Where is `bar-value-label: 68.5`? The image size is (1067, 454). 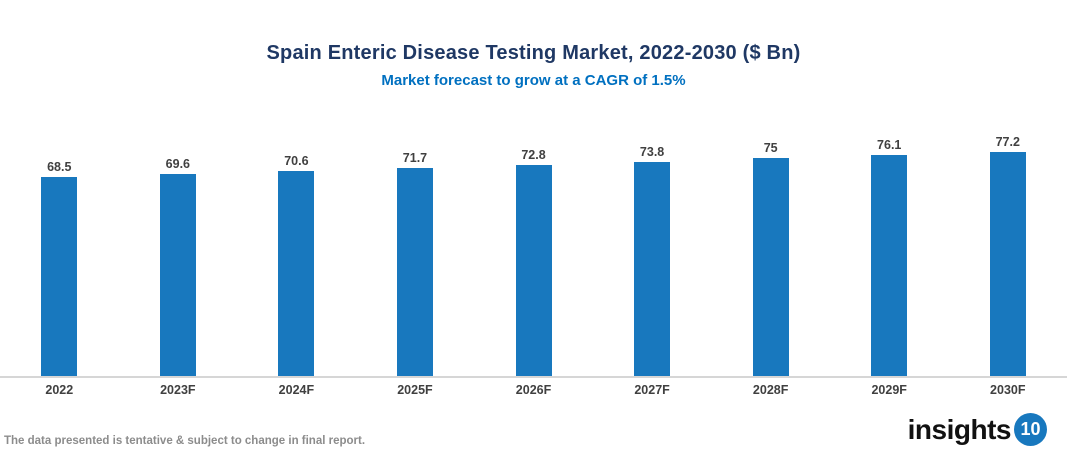 bar-value-label: 68.5 is located at coordinates (59, 167).